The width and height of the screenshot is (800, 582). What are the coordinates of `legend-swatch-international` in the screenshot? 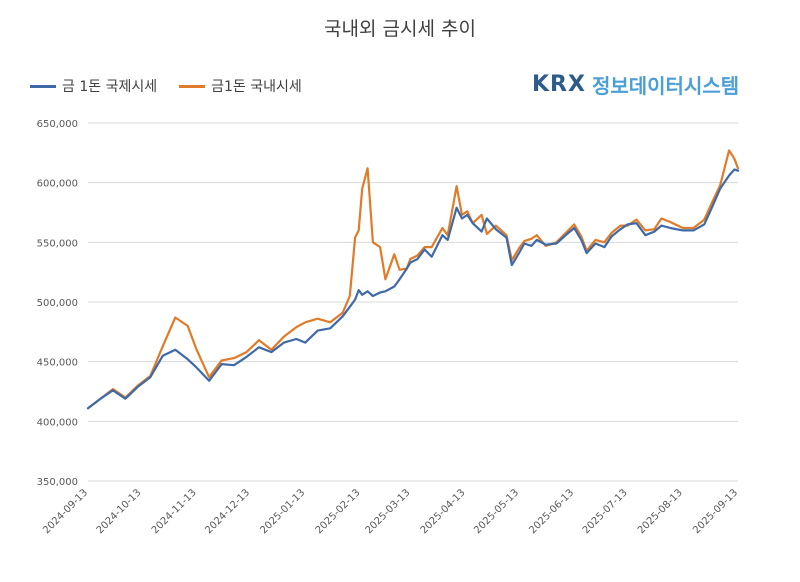 It's located at (43, 86).